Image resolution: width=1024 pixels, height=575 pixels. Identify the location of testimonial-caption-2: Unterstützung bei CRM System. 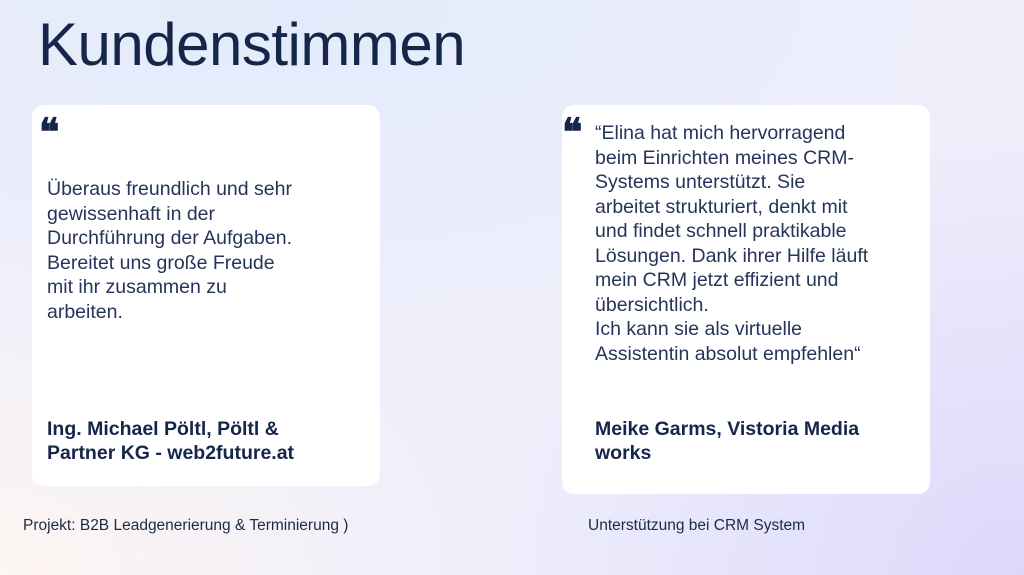
(697, 525).